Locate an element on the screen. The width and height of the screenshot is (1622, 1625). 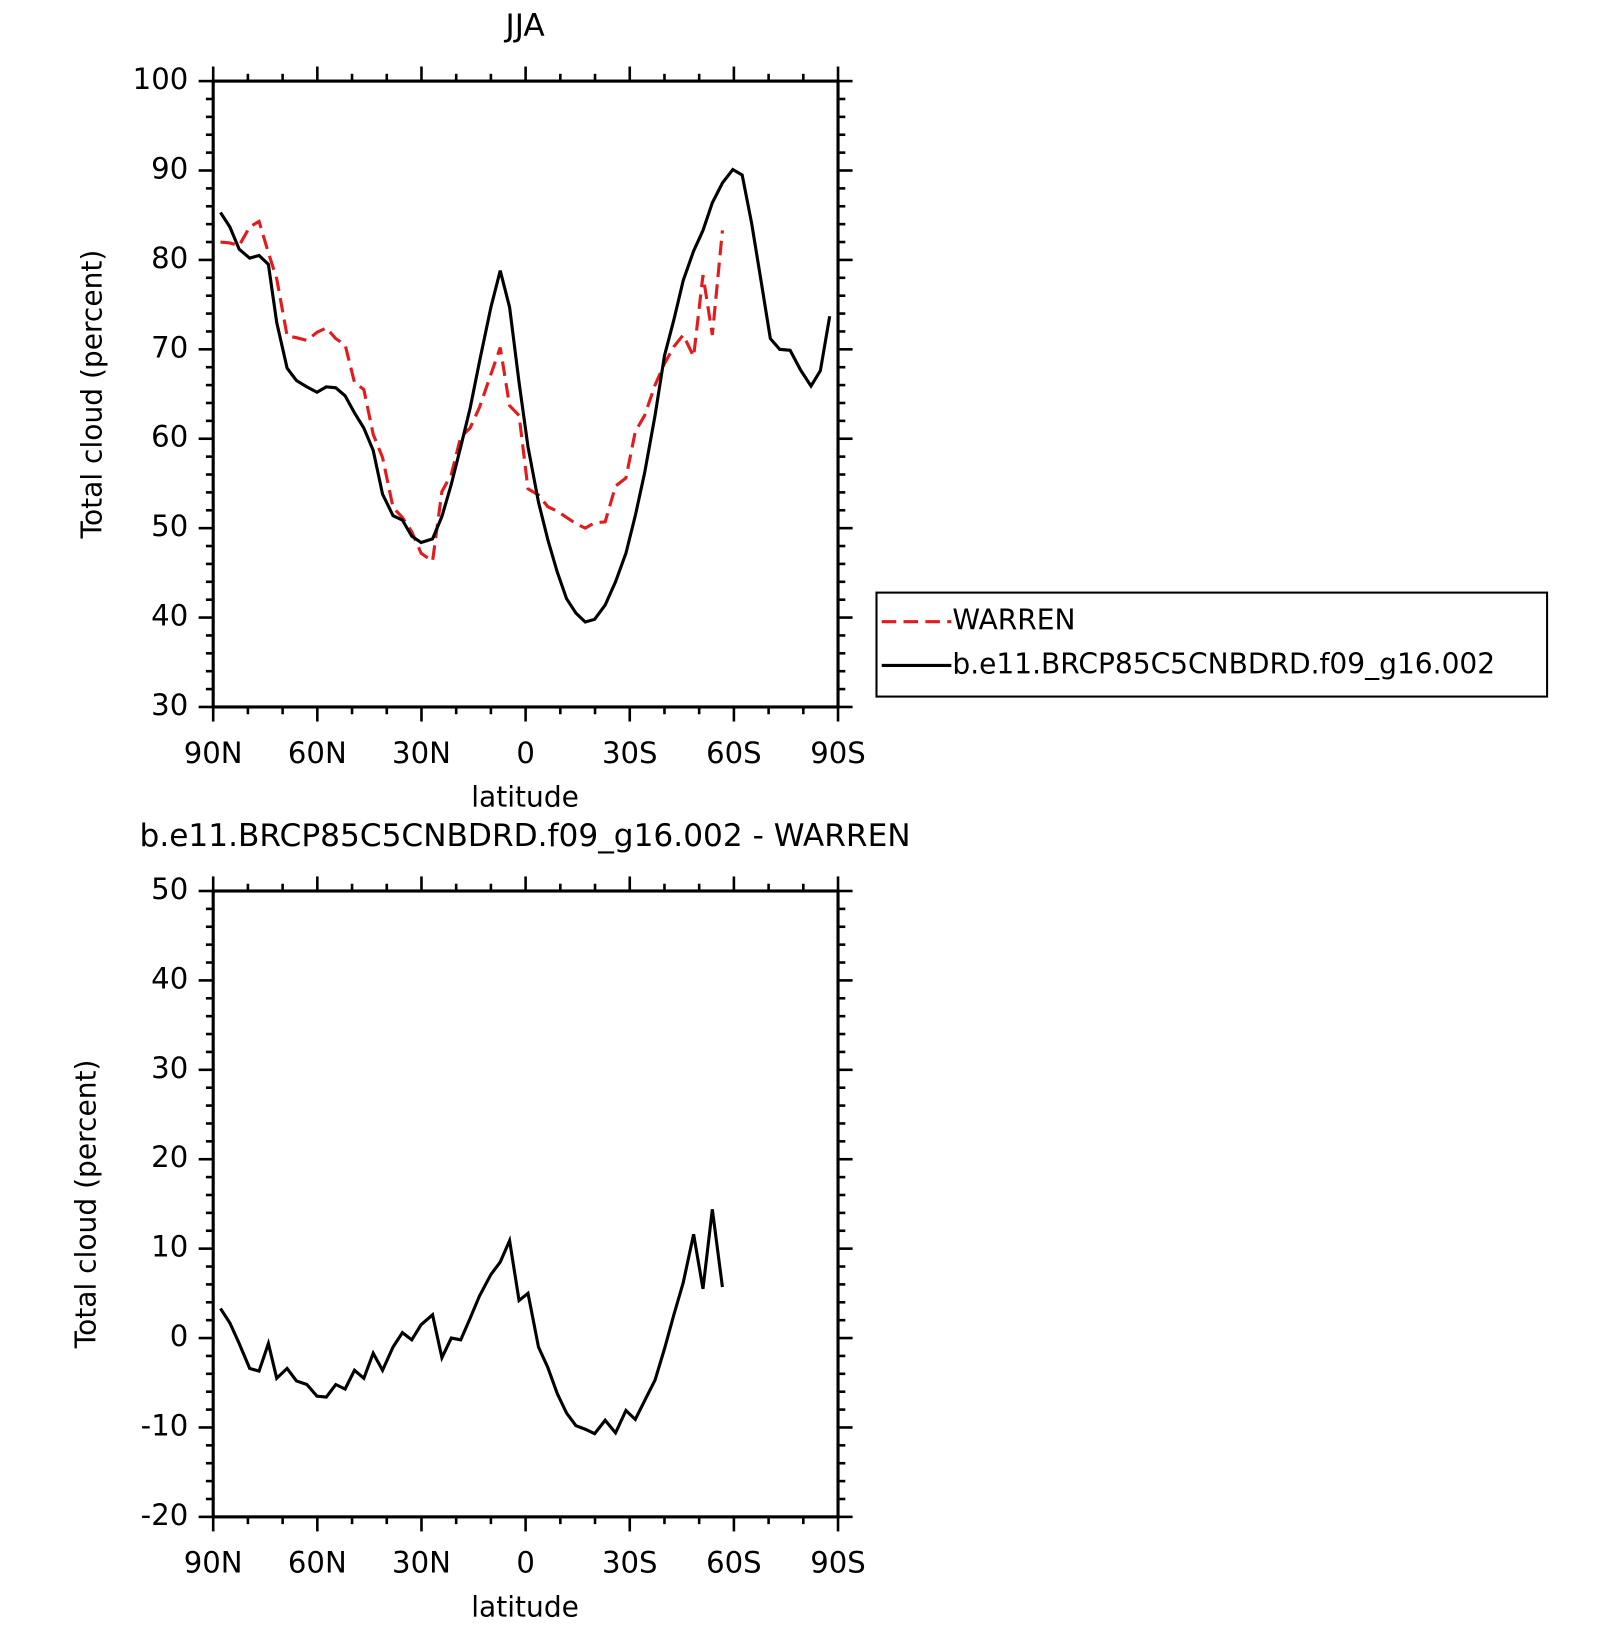
y-tick-label: -20 is located at coordinates (165, 1515).